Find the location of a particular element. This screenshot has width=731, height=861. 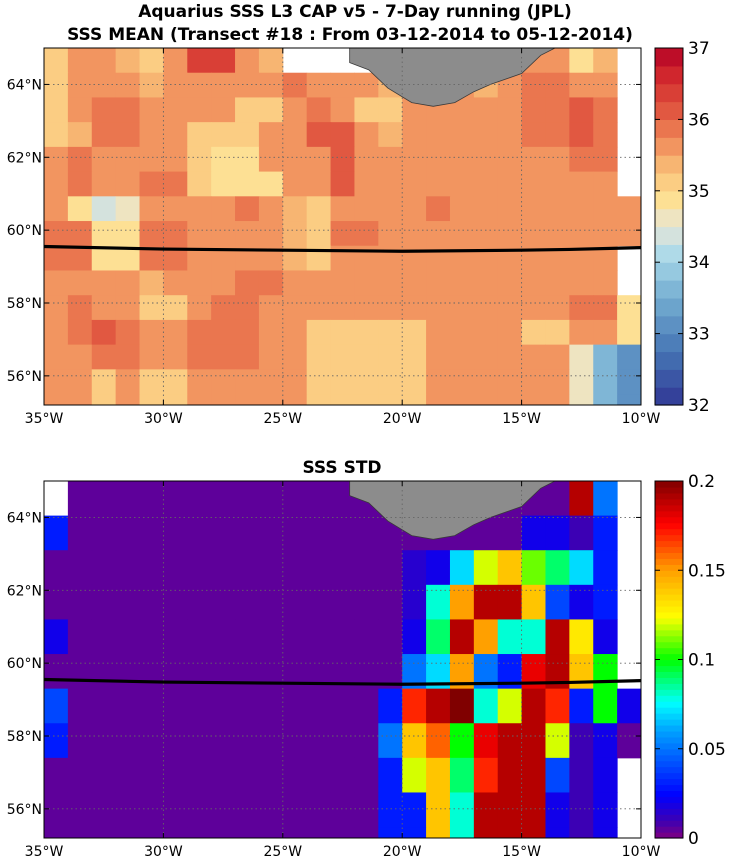

y-tick-label: 62°N is located at coordinates (24, 591).